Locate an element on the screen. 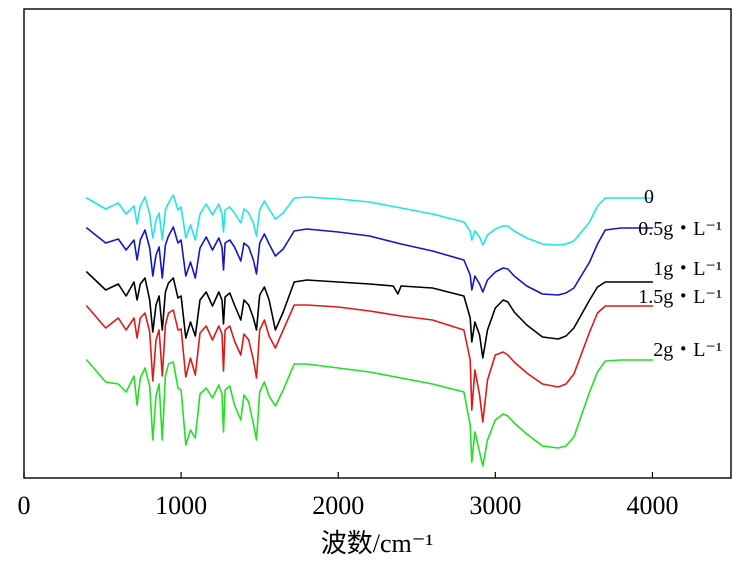 This screenshot has height=562, width=739. x-axis-ticks: 0 1000 2000 3000 4000 is located at coordinates (348, 496).